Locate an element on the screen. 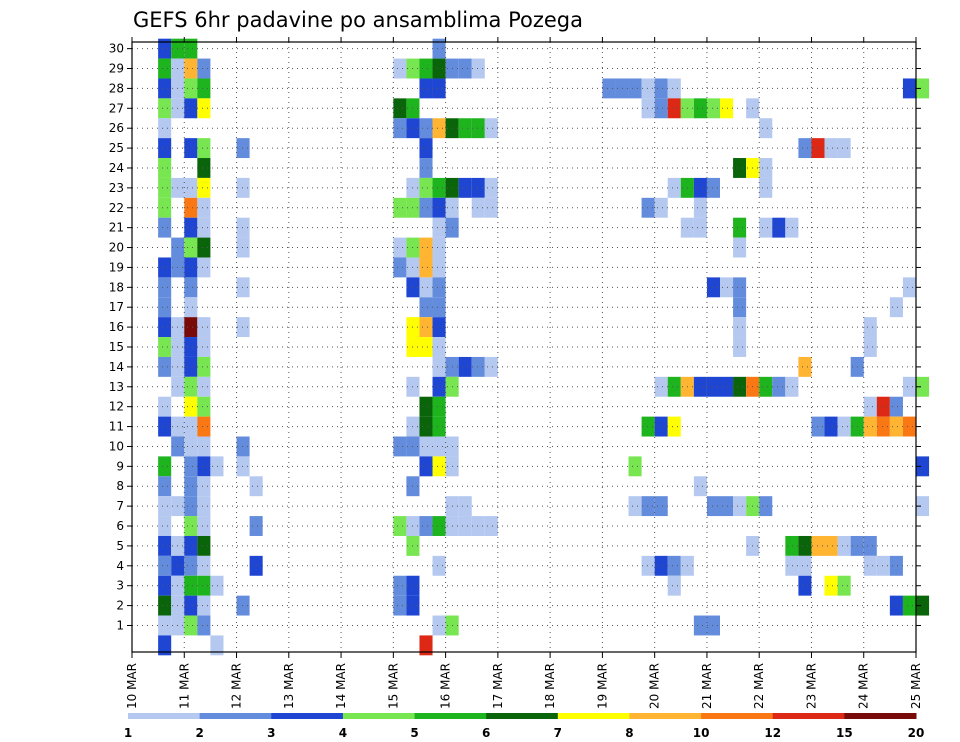  x-tick-label: 23 MAR is located at coordinates (811, 686).